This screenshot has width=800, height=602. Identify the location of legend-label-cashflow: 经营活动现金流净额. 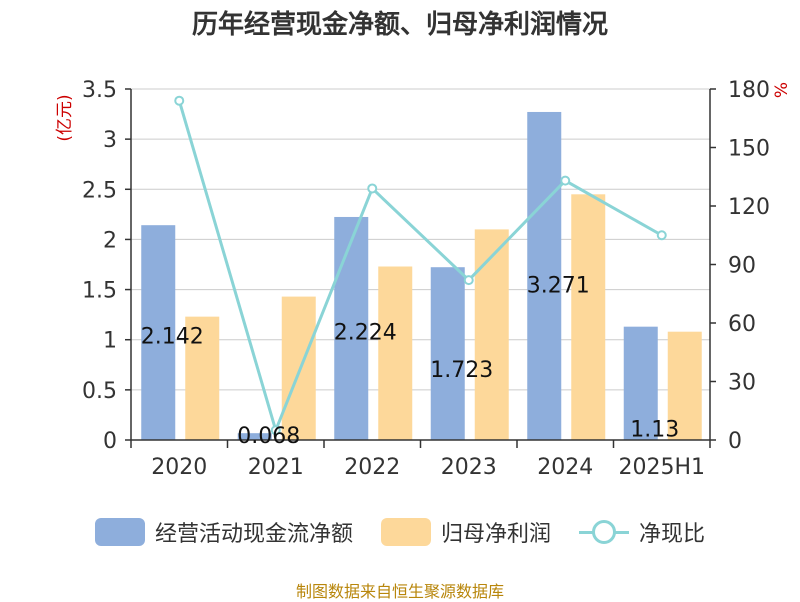
(253, 534).